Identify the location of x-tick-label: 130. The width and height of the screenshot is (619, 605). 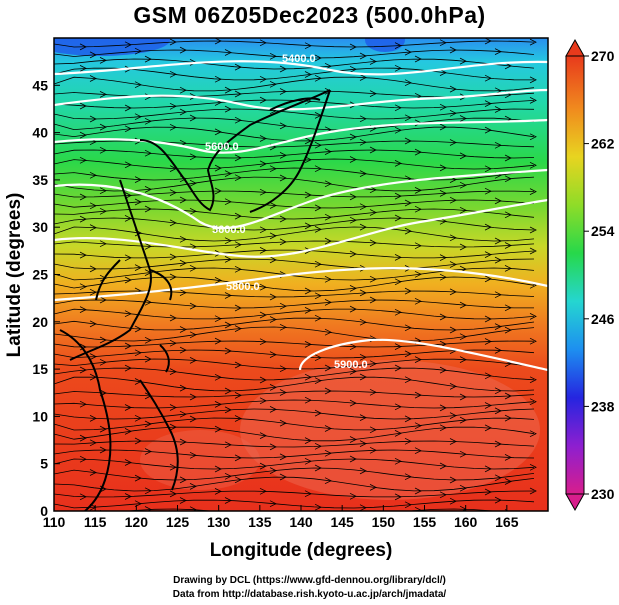
(219, 522).